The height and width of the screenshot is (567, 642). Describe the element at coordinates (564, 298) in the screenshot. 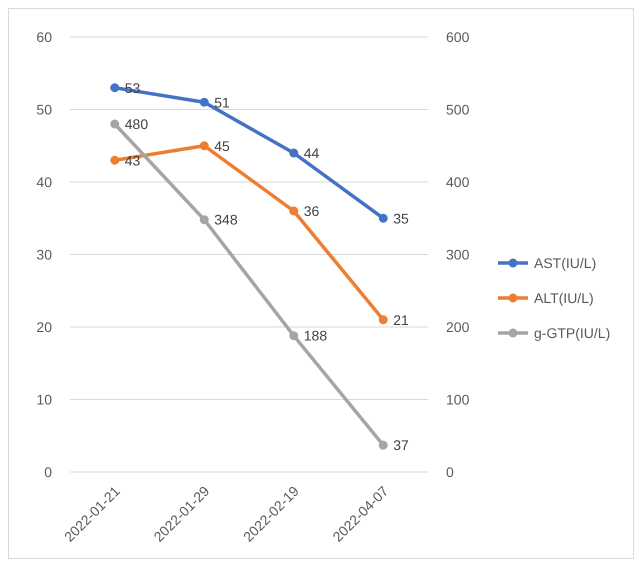

I see `legend-label: ALT(IU/L)` at that location.